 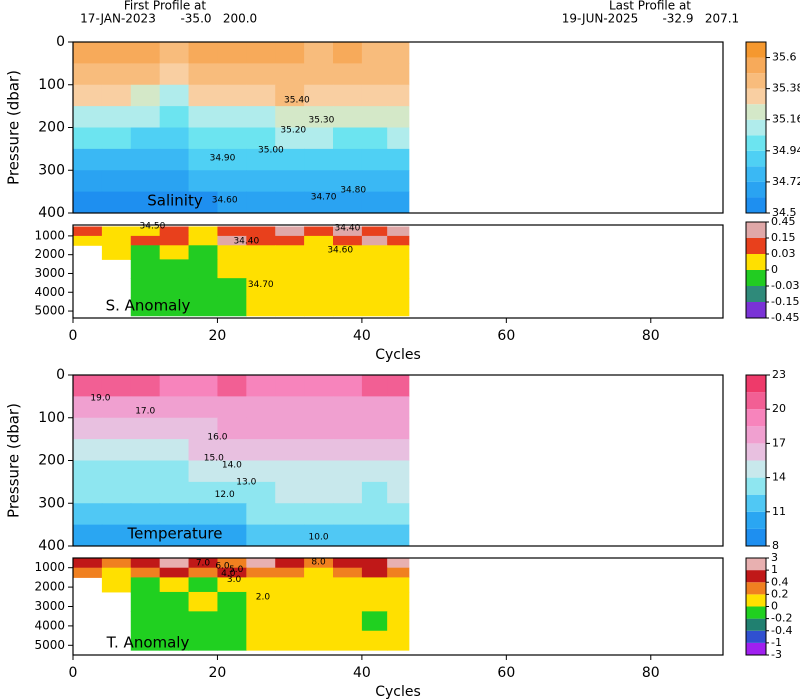 What do you see at coordinates (783, 253) in the screenshot?
I see `colorbar-label: 0.03` at bounding box center [783, 253].